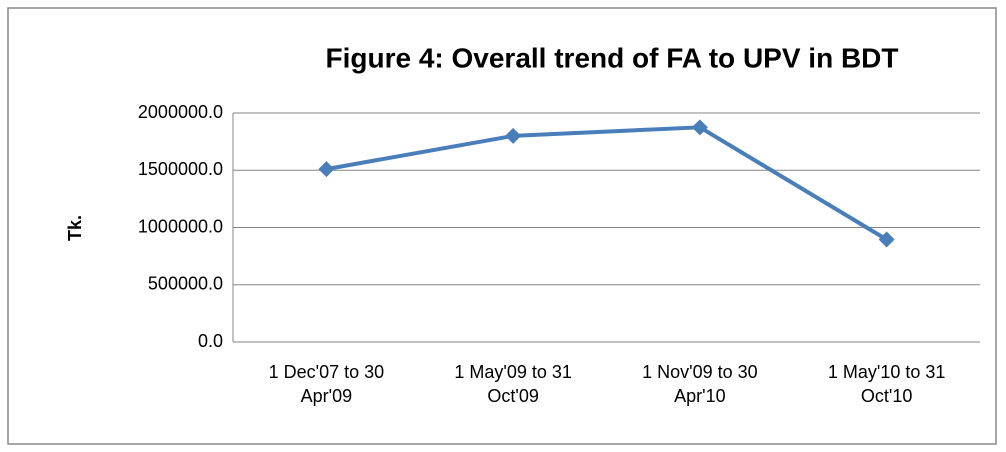 The width and height of the screenshot is (1006, 452). I want to click on x-tick-label: 1 Dec'07 to 30 Apr'09, so click(326, 384).